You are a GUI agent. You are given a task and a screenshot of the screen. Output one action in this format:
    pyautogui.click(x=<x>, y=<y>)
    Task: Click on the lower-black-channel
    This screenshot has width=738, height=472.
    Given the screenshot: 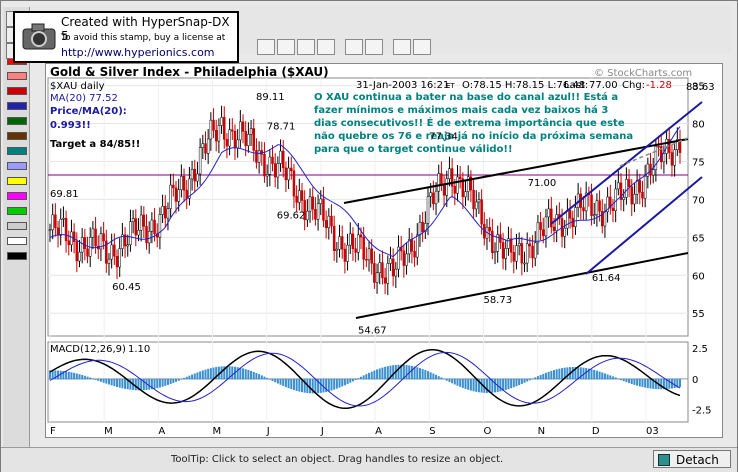 What is the action you would take?
    pyautogui.click(x=522, y=285)
    